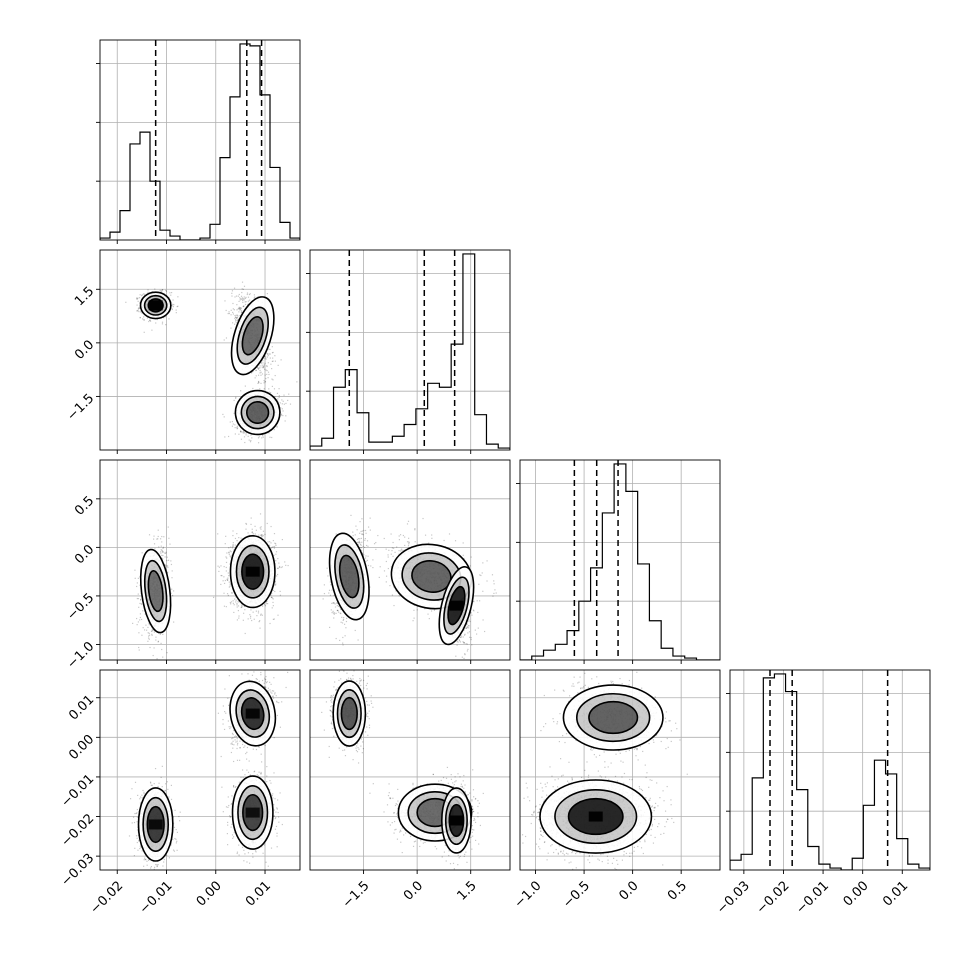 This screenshot has width=970, height=970. I want to click on panel-frame, so click(200, 350).